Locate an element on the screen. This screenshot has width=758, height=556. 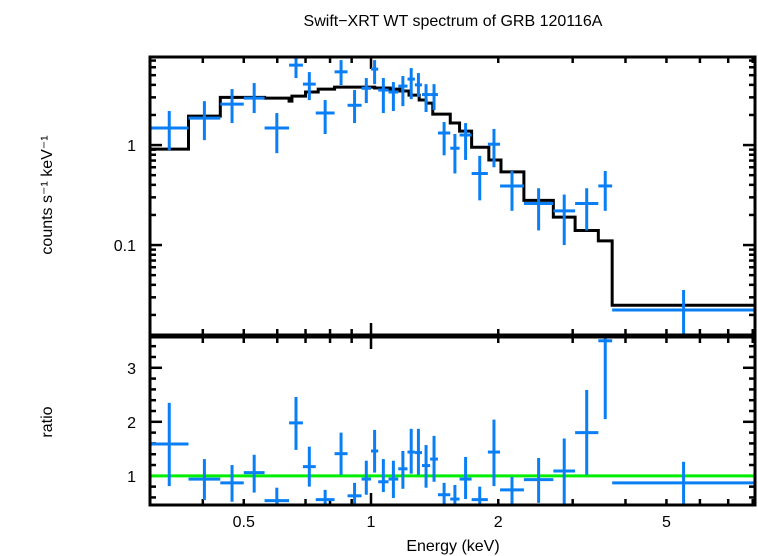
x-axis-label: Energy (keV) is located at coordinates (452, 546).